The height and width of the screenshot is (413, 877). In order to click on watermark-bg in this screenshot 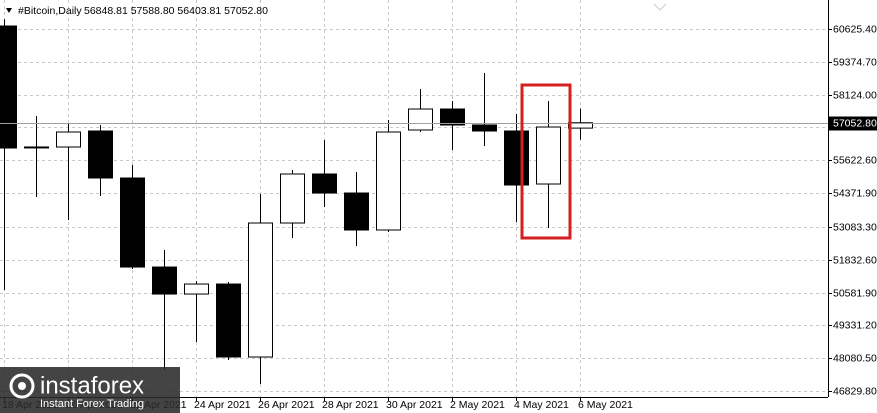, I will do `click(90, 390)`.